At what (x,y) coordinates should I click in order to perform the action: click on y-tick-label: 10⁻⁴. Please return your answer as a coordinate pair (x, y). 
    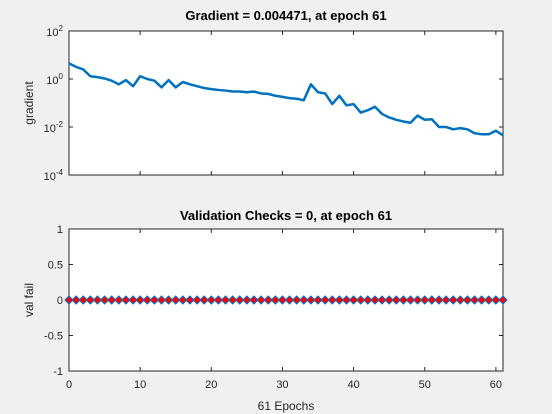
    Looking at the image, I should click on (54, 175).